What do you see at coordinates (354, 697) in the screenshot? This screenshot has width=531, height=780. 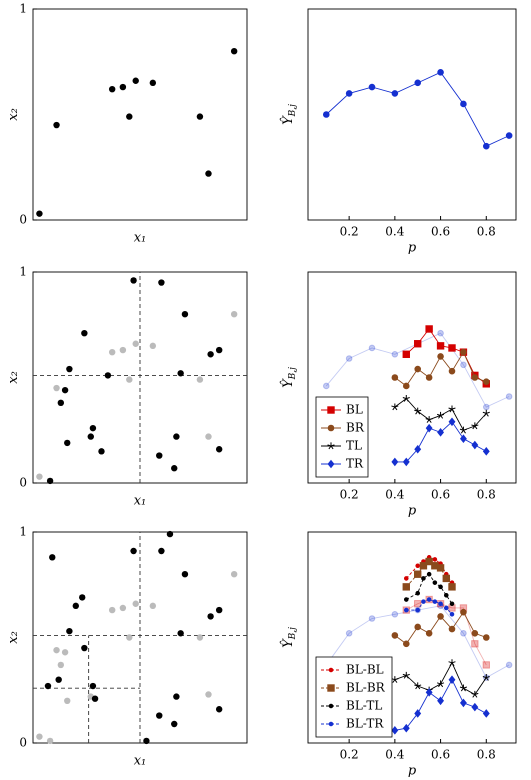 I see `legend: BL-BL BL-BR BL-TL BL-TR` at bounding box center [354, 697].